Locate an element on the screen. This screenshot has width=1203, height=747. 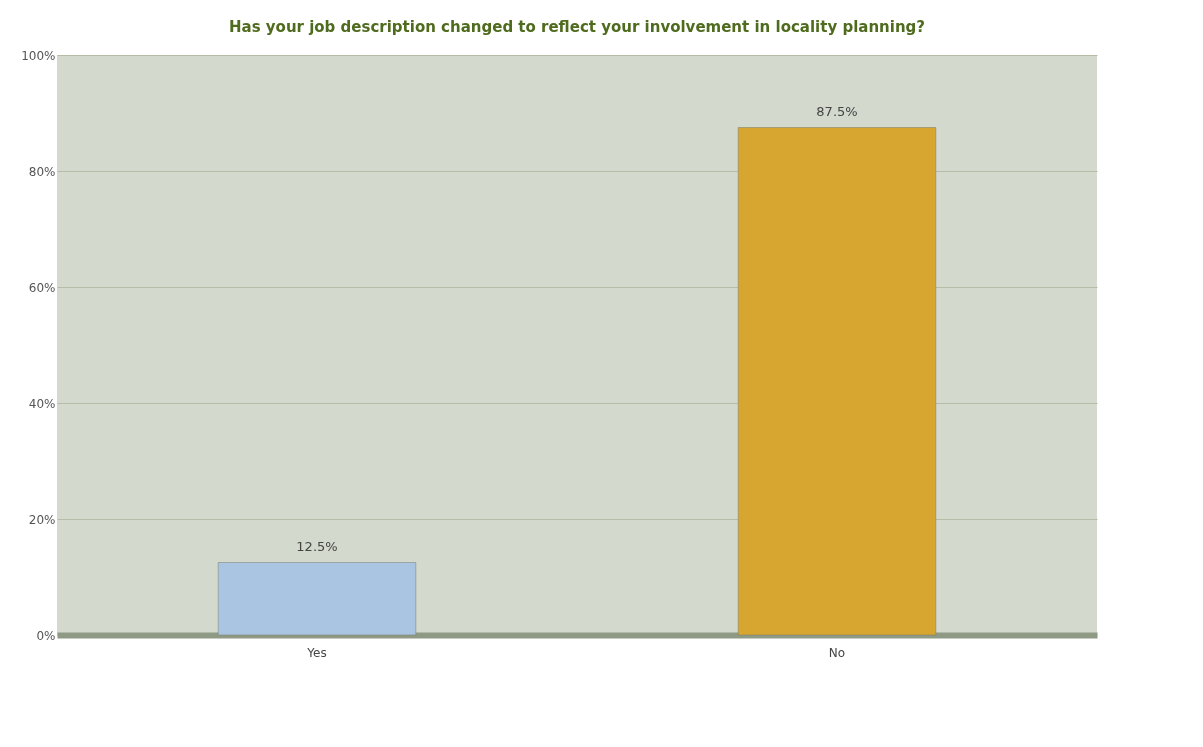
x-tick-label: Yes is located at coordinates (316, 652).